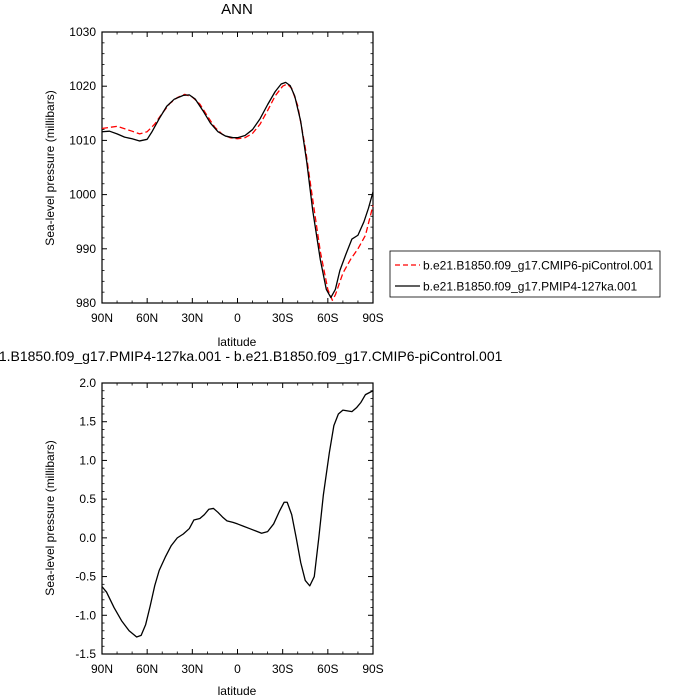 The height and width of the screenshot is (700, 700). Describe the element at coordinates (237, 342) in the screenshot. I see `top-x-axis-label: latitude` at that location.